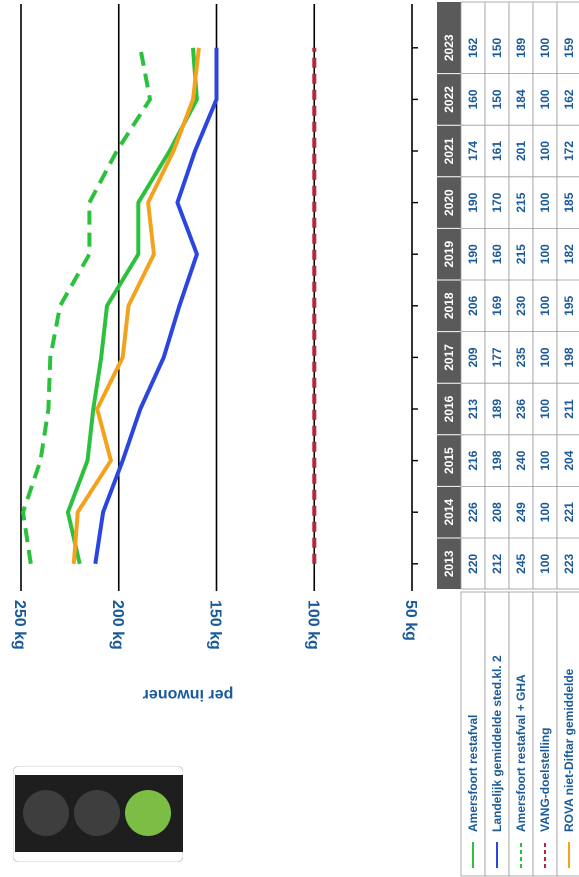  Describe the element at coordinates (473, 773) in the screenshot. I see `legend-label: Amersfoort restafval` at that location.